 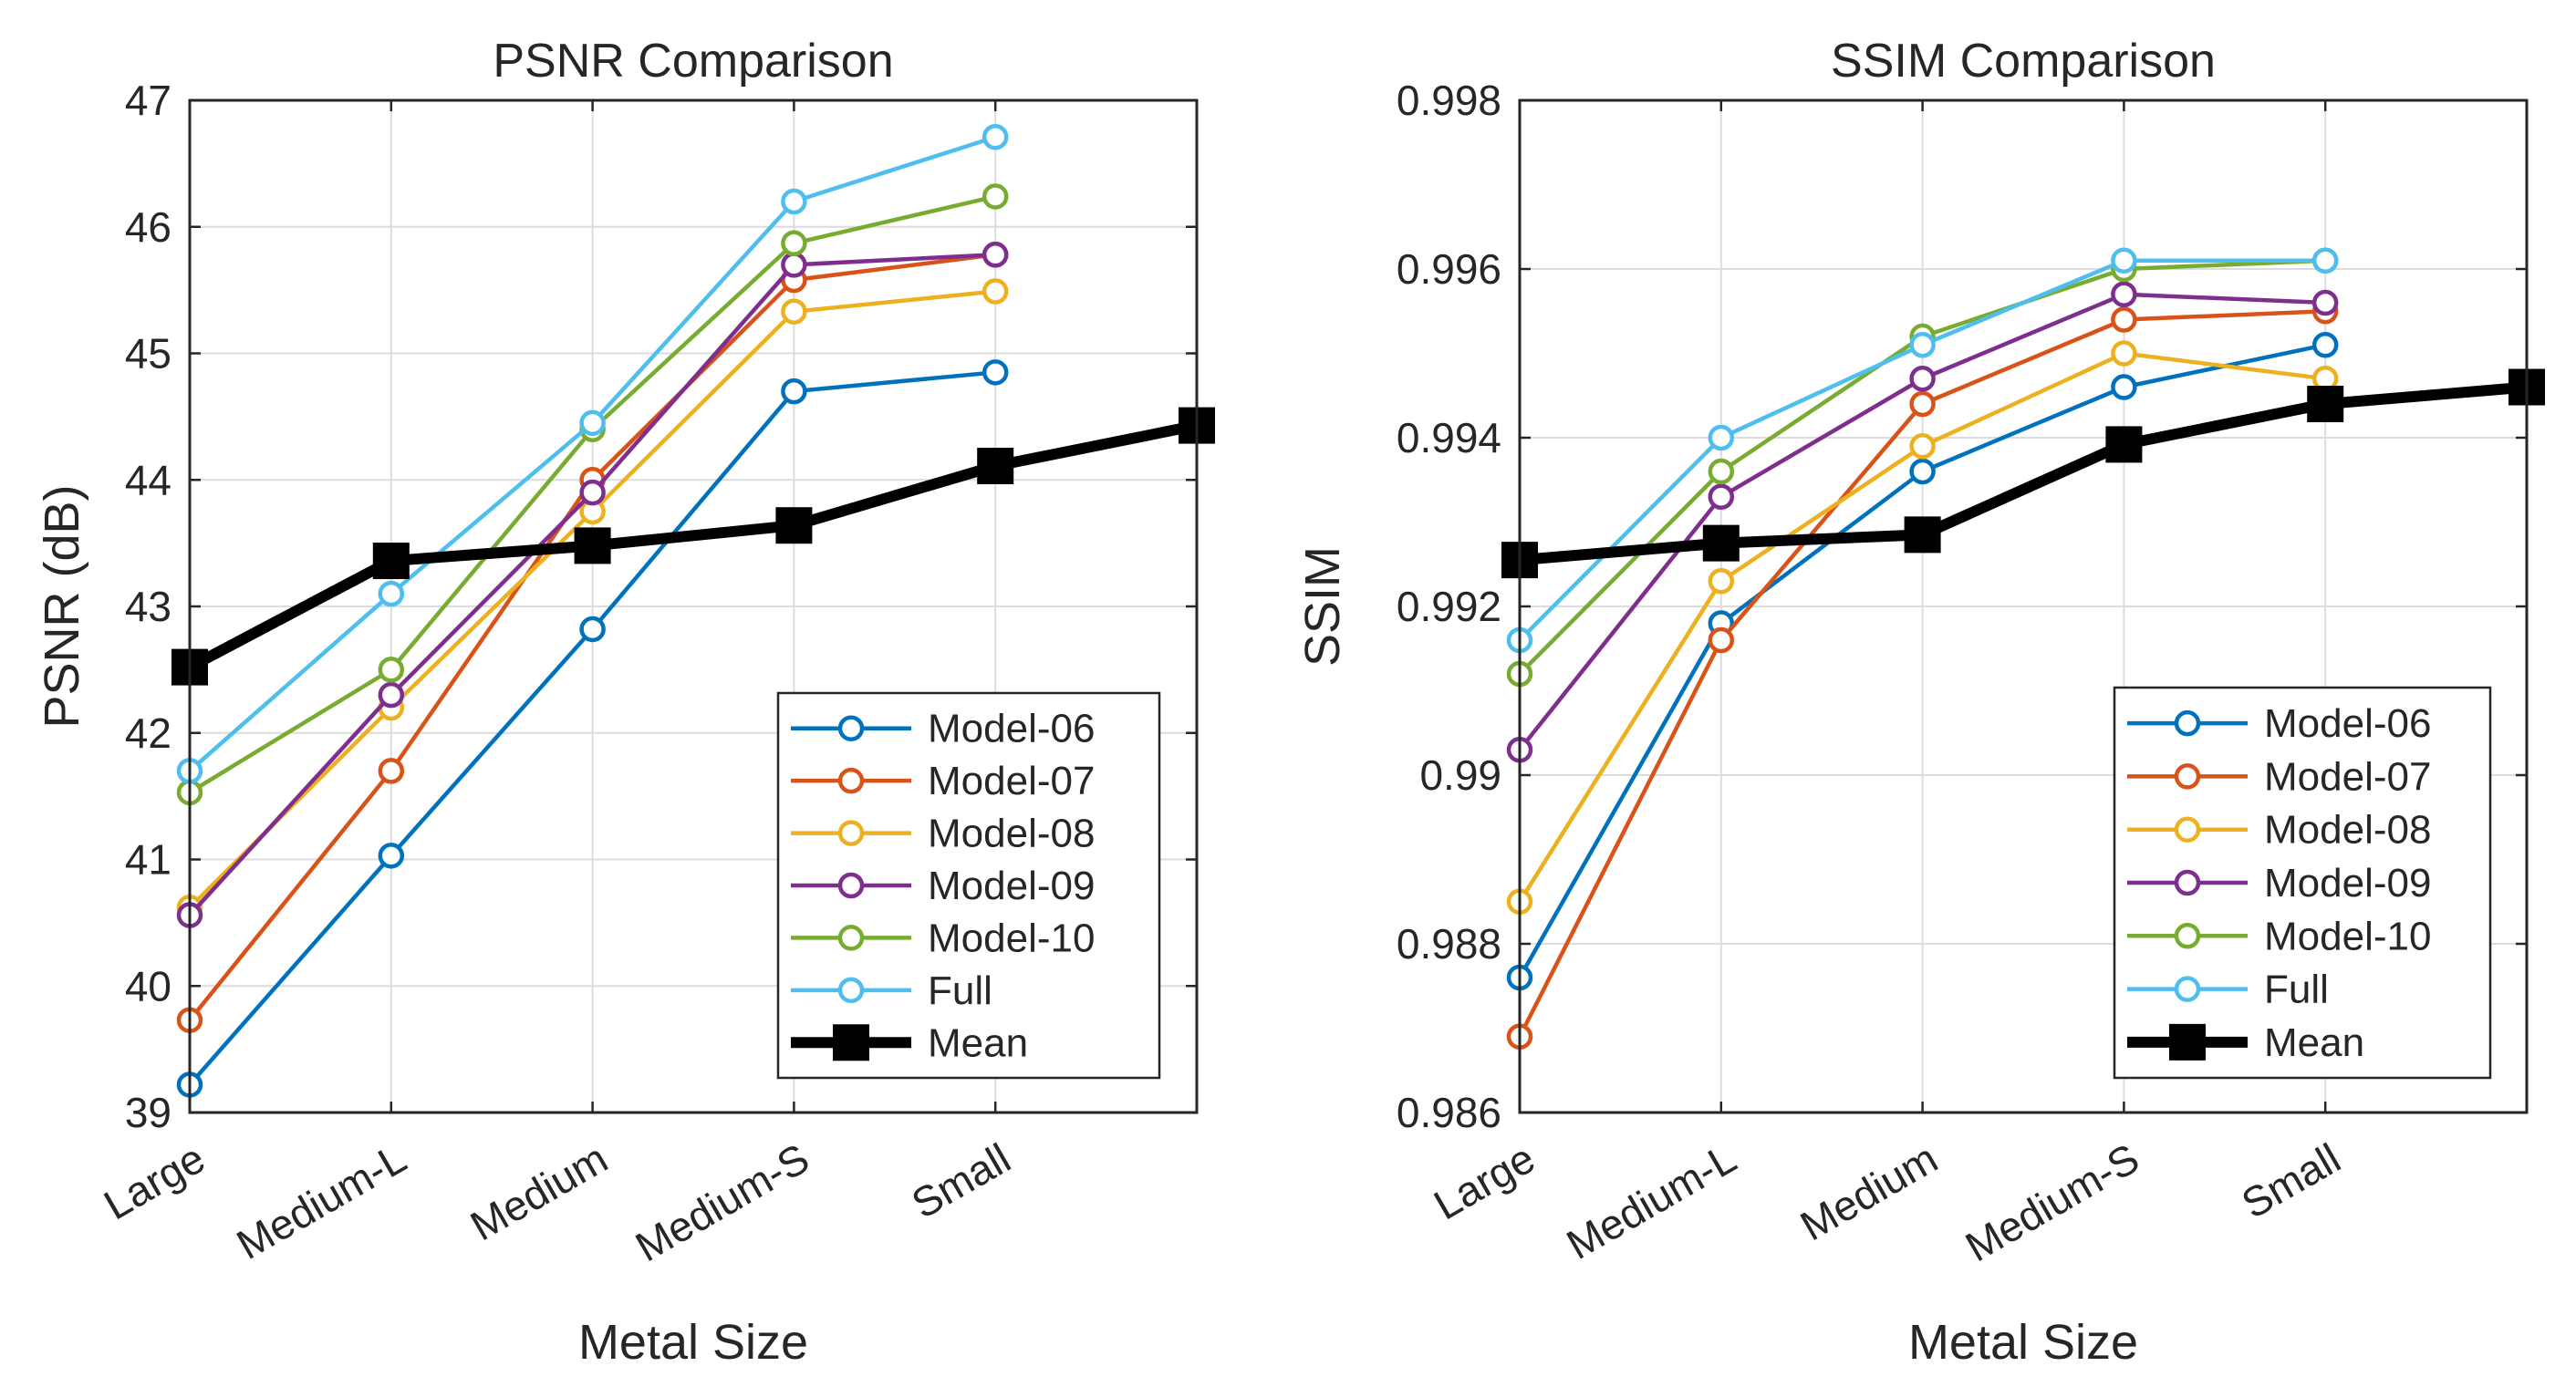 I want to click on psnr-y-tick-label: 45, so click(x=148, y=354).